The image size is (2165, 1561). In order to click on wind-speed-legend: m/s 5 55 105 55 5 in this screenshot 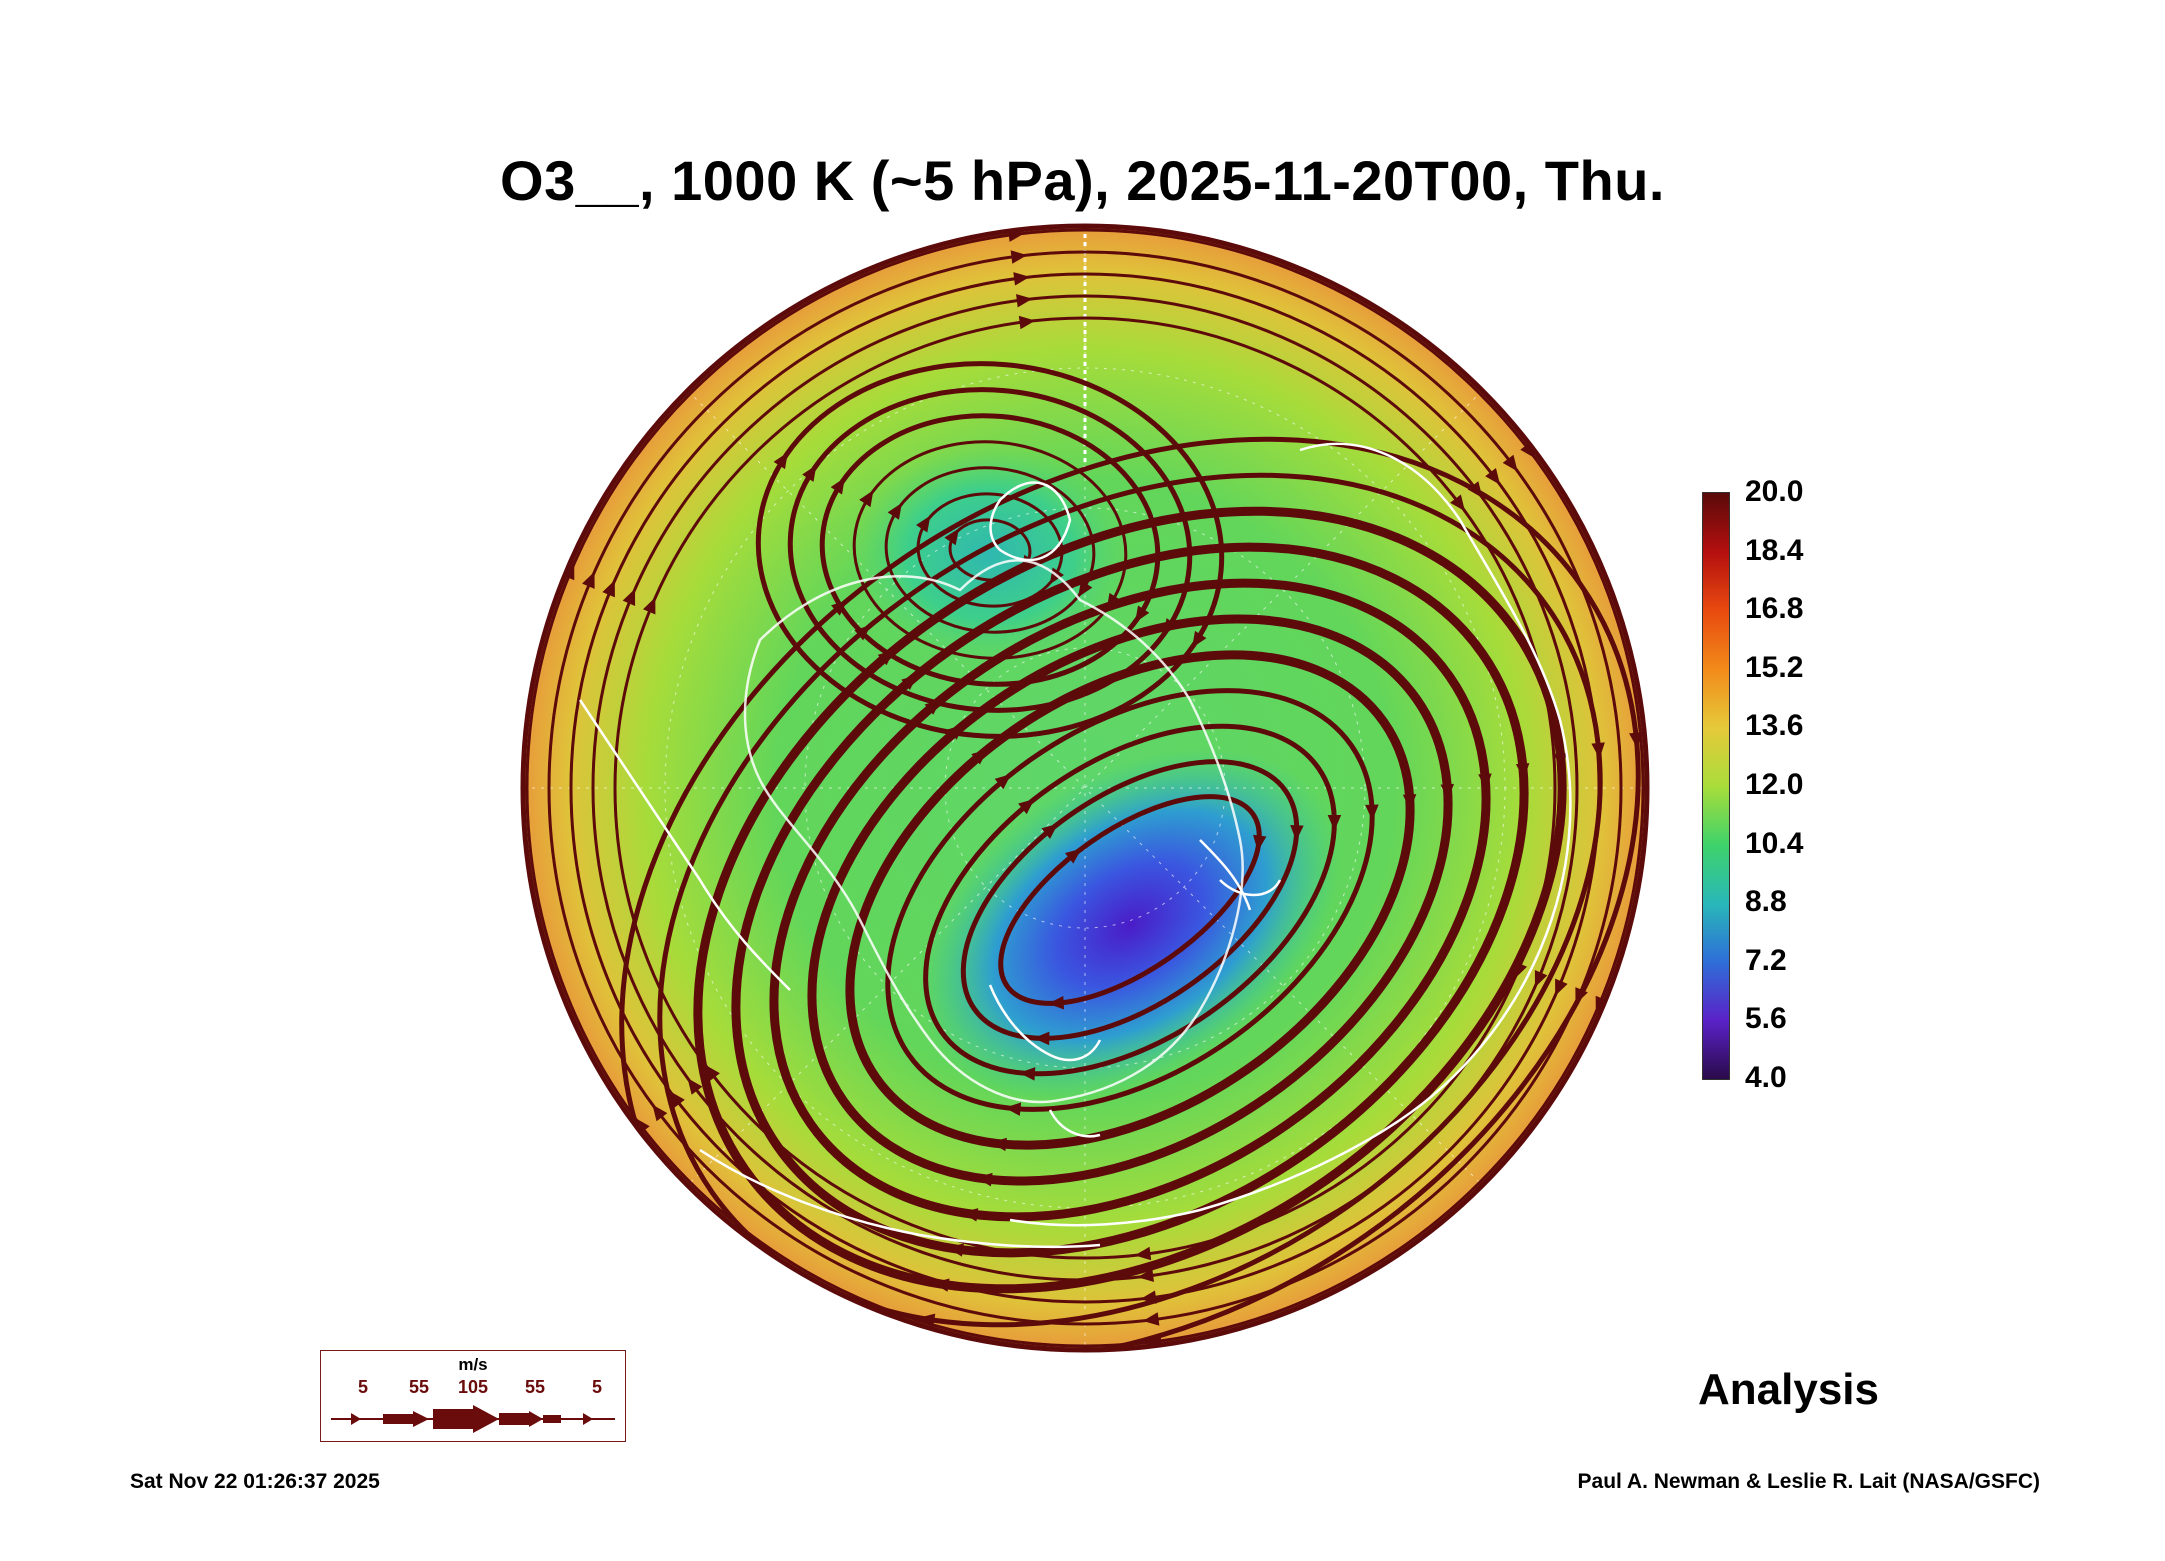, I will do `click(473, 1396)`.